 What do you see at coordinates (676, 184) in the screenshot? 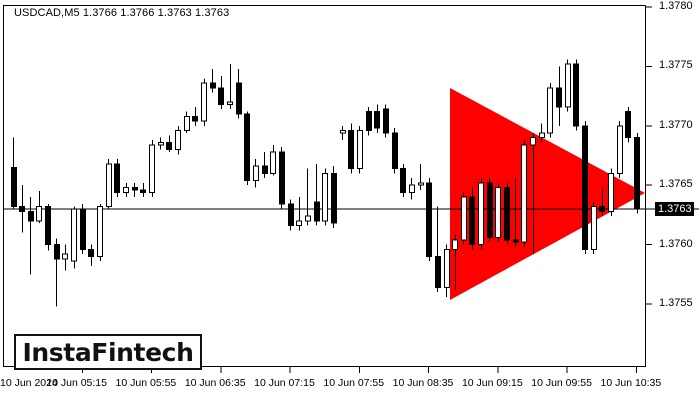
I see `price-tick-label: 1.3765` at bounding box center [676, 184].